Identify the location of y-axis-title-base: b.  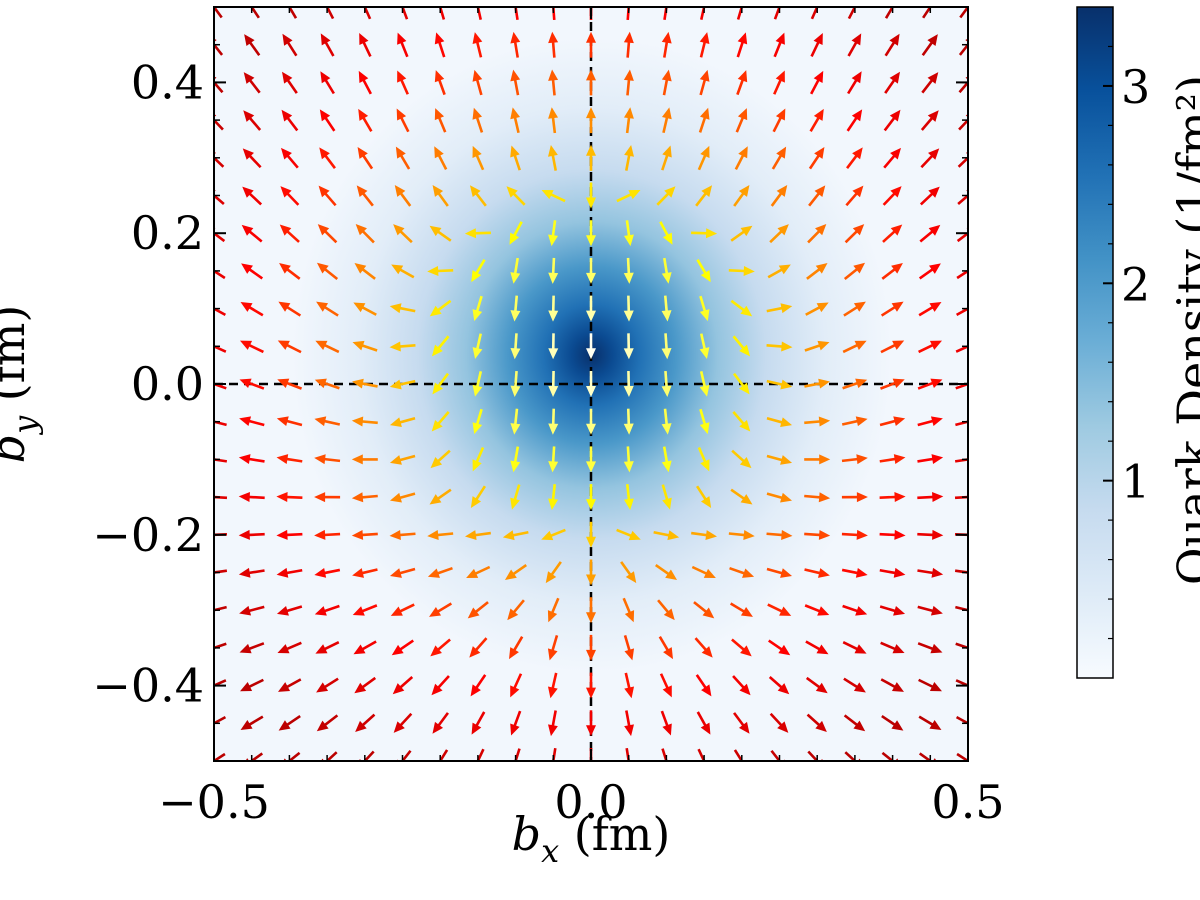
(17, 448).